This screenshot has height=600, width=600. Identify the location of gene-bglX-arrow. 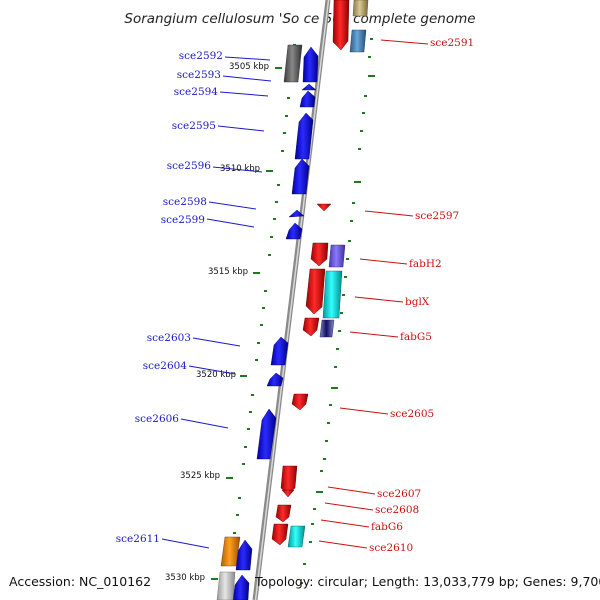
(315, 291).